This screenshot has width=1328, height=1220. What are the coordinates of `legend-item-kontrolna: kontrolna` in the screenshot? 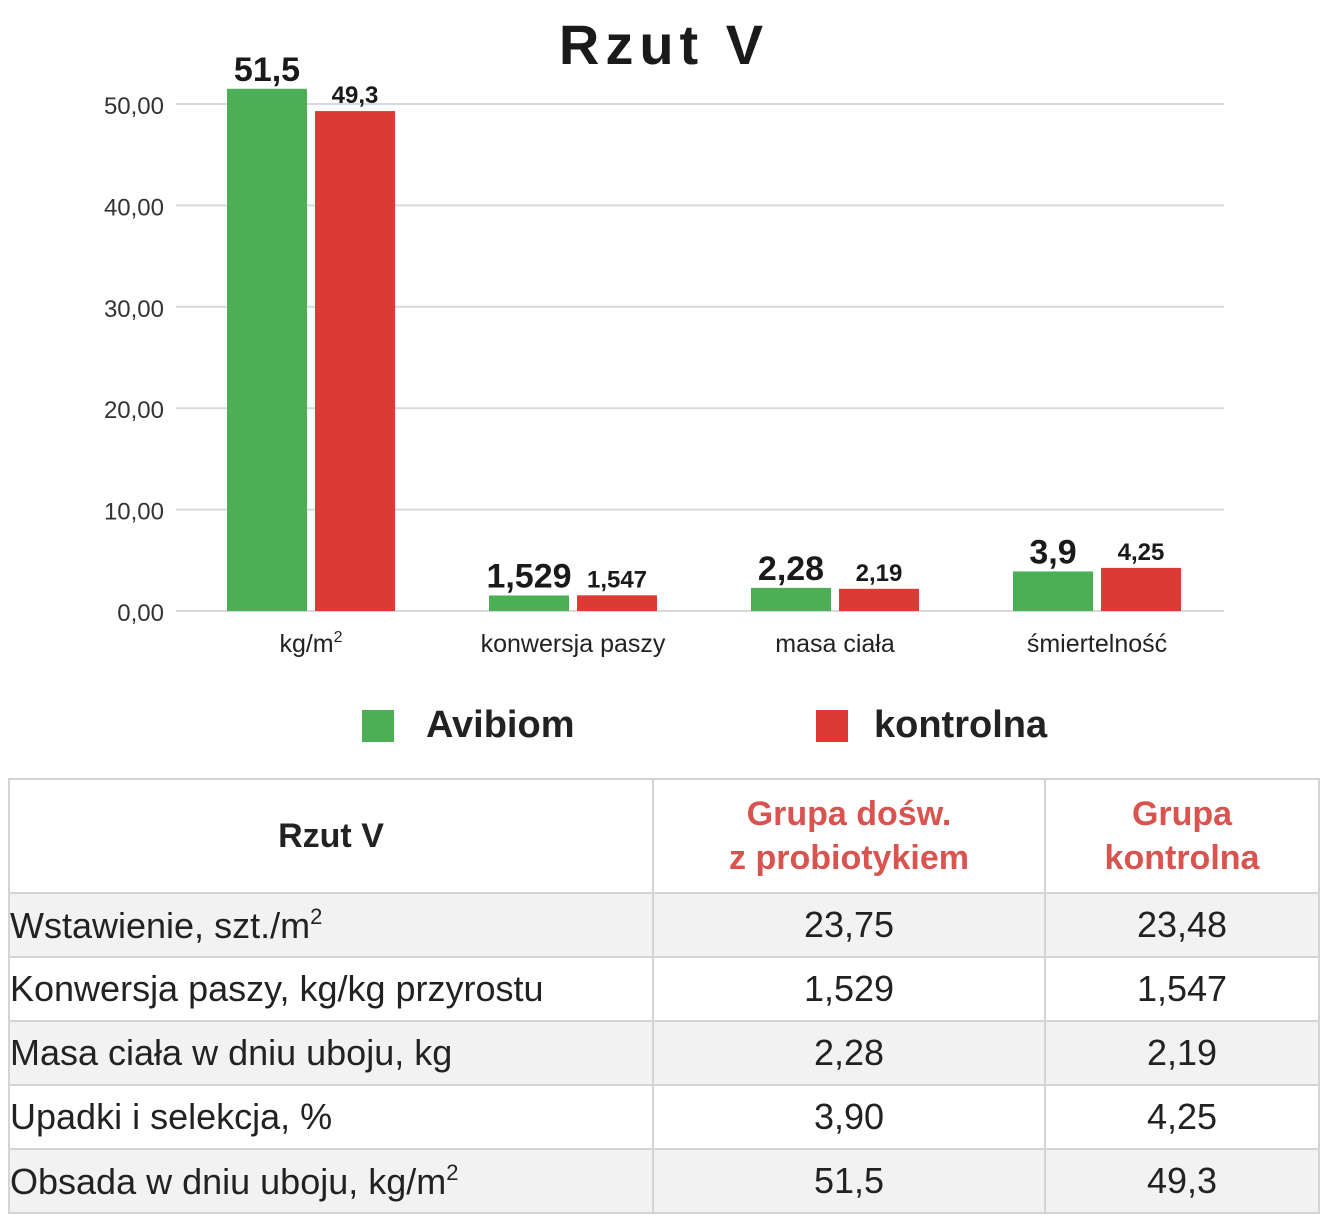 It's located at (931, 725).